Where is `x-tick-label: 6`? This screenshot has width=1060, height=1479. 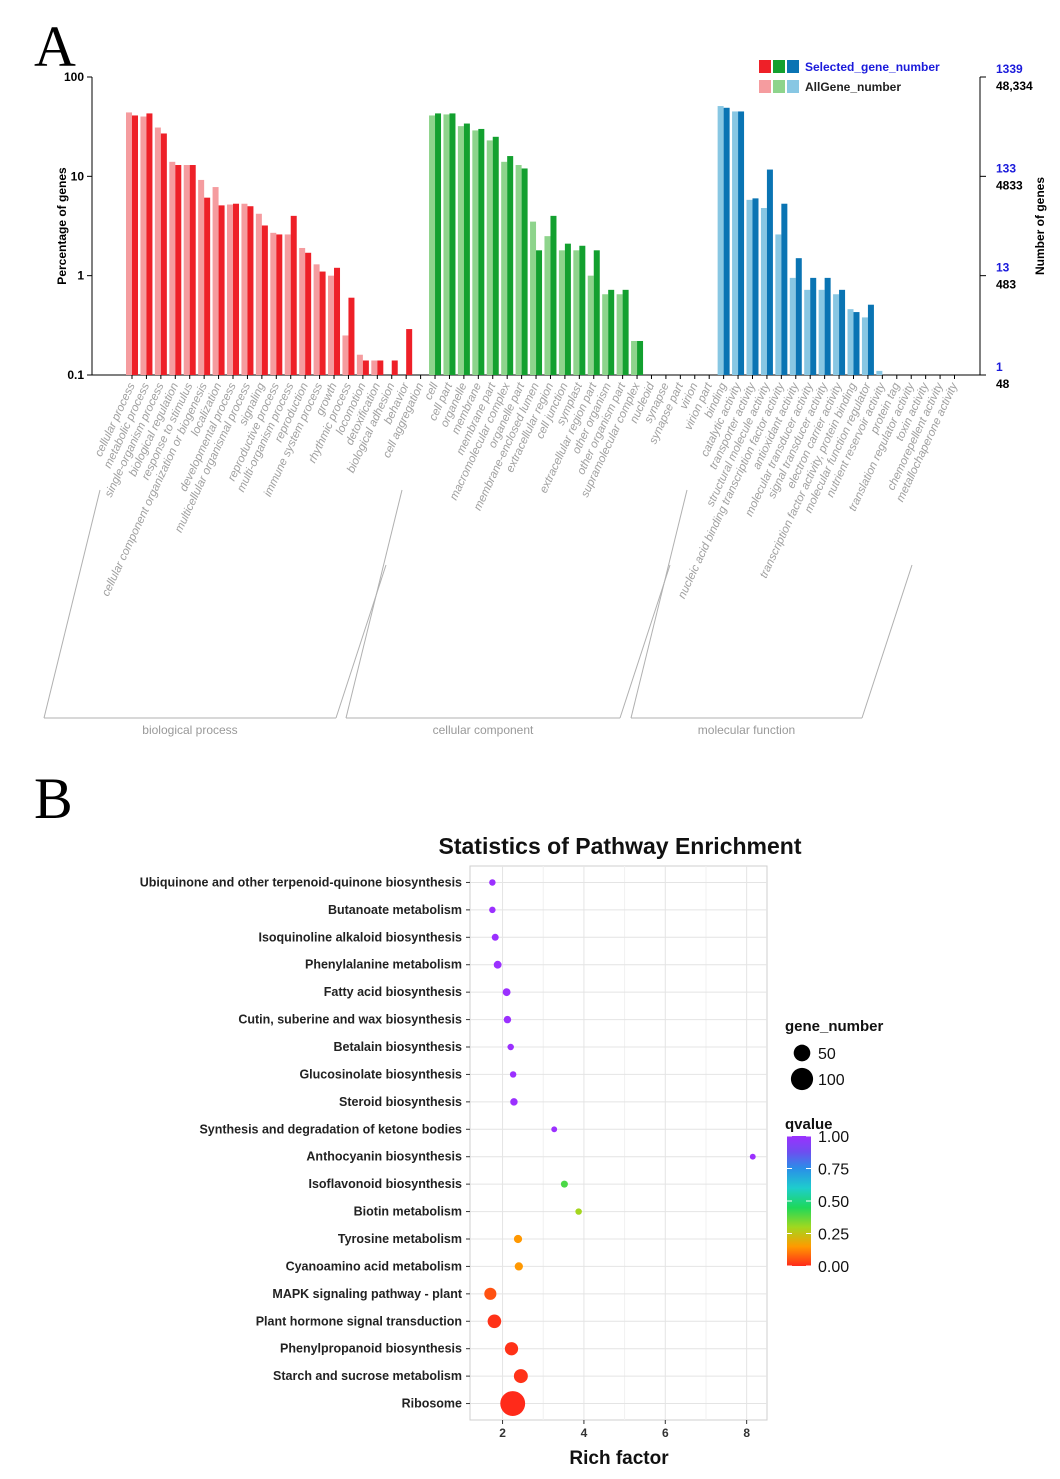
x-tick-label: 6 is located at coordinates (665, 1433).